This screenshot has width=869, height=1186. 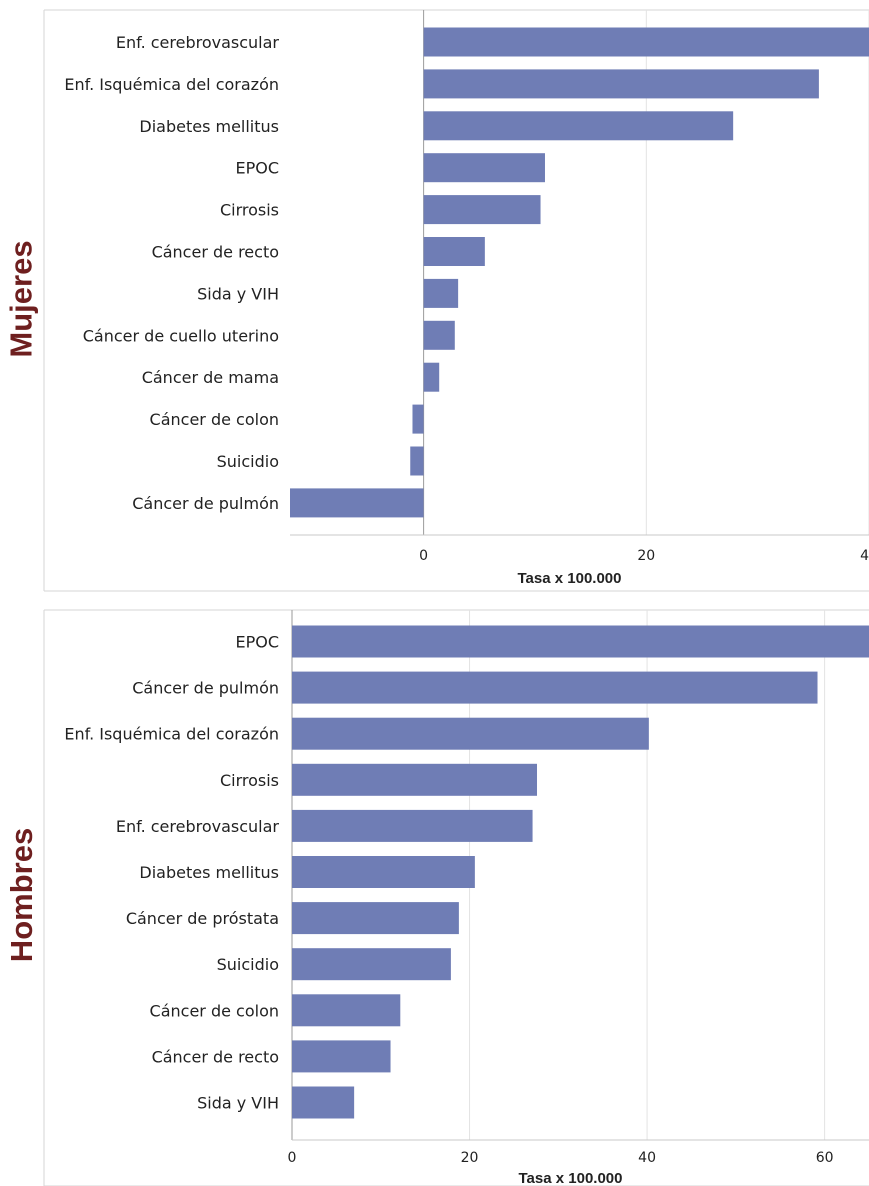 What do you see at coordinates (825, 1158) in the screenshot?
I see `tick-label: 60` at bounding box center [825, 1158].